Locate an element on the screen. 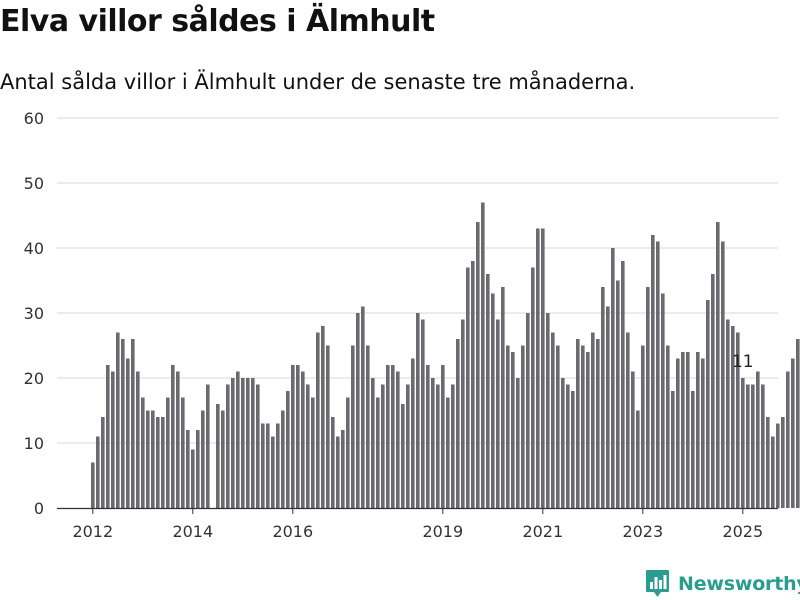  y-tick-label: 60 is located at coordinates (34, 118).